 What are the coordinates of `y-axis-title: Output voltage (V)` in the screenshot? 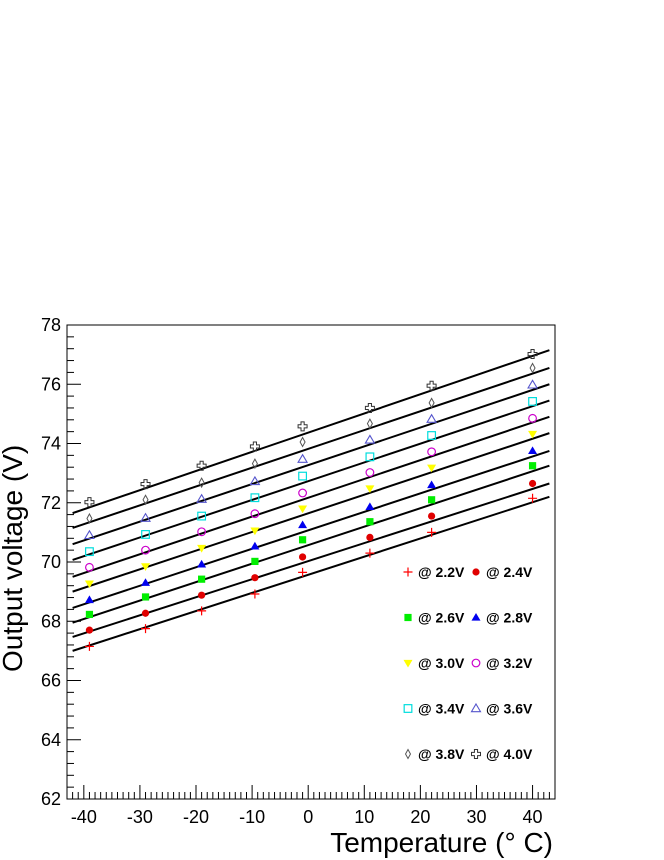 It's located at (14, 558).